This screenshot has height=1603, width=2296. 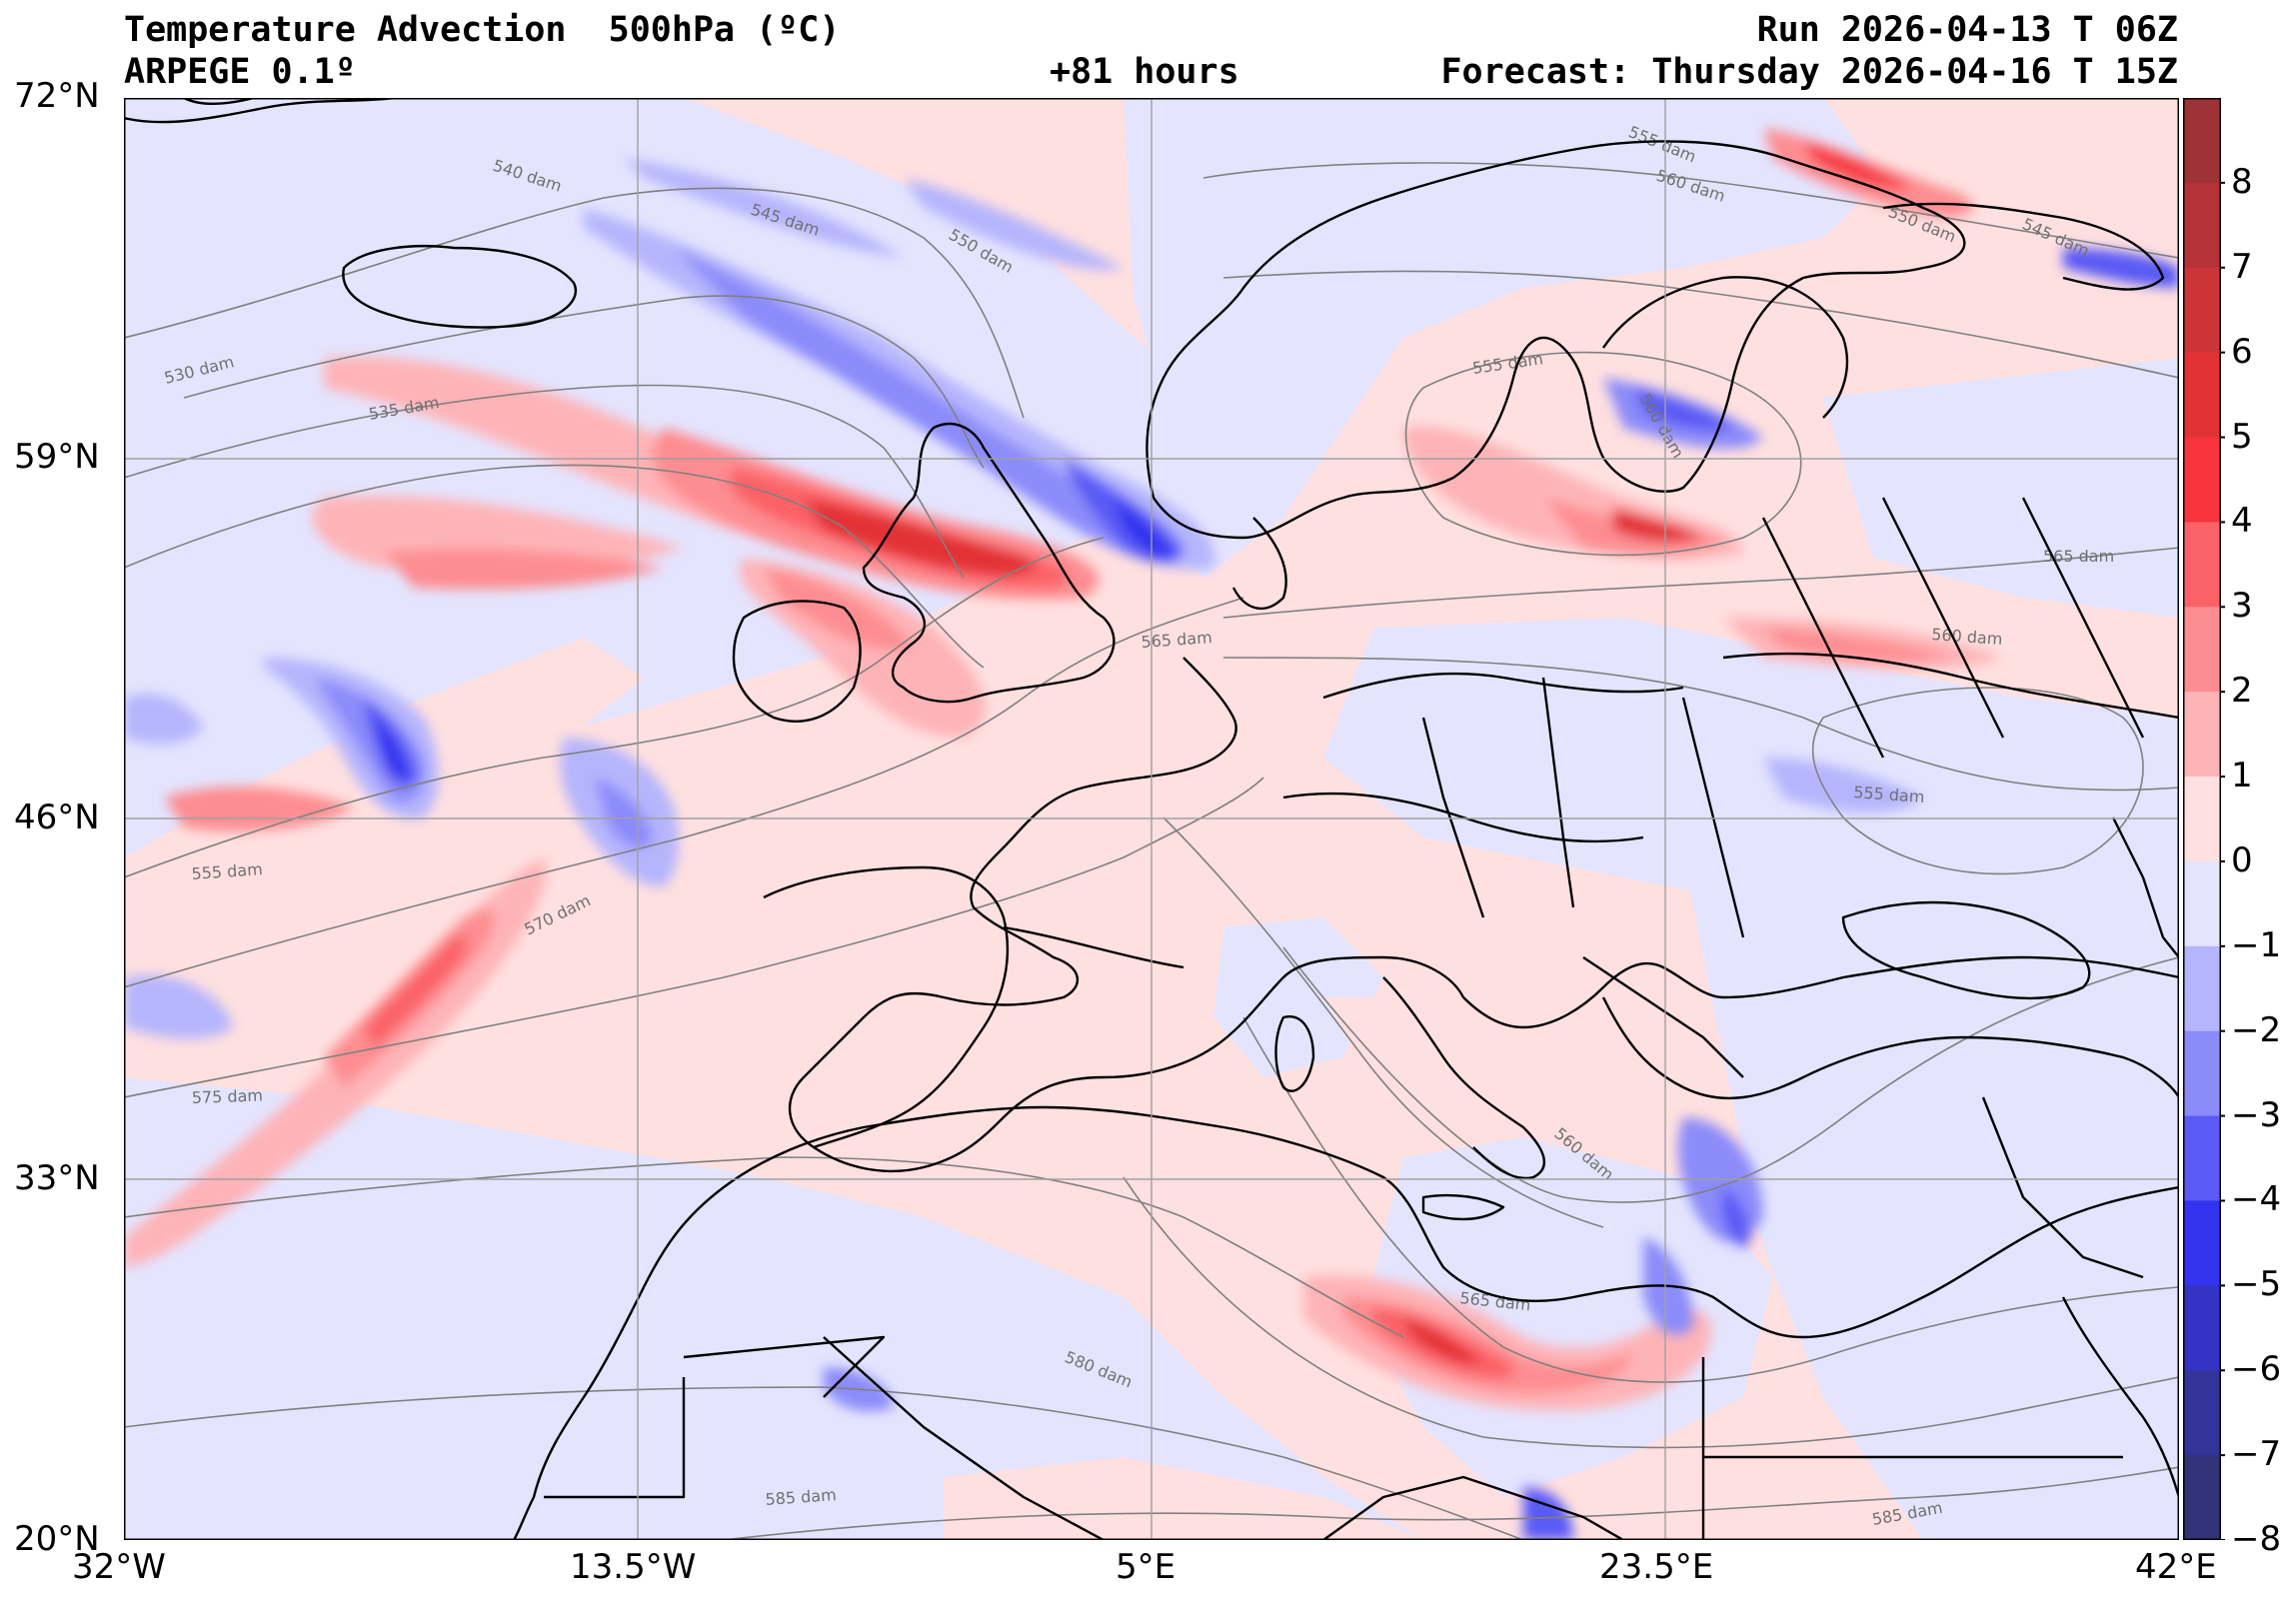 What do you see at coordinates (240, 72) in the screenshot?
I see `model-name: ARPEGE 0.1º` at bounding box center [240, 72].